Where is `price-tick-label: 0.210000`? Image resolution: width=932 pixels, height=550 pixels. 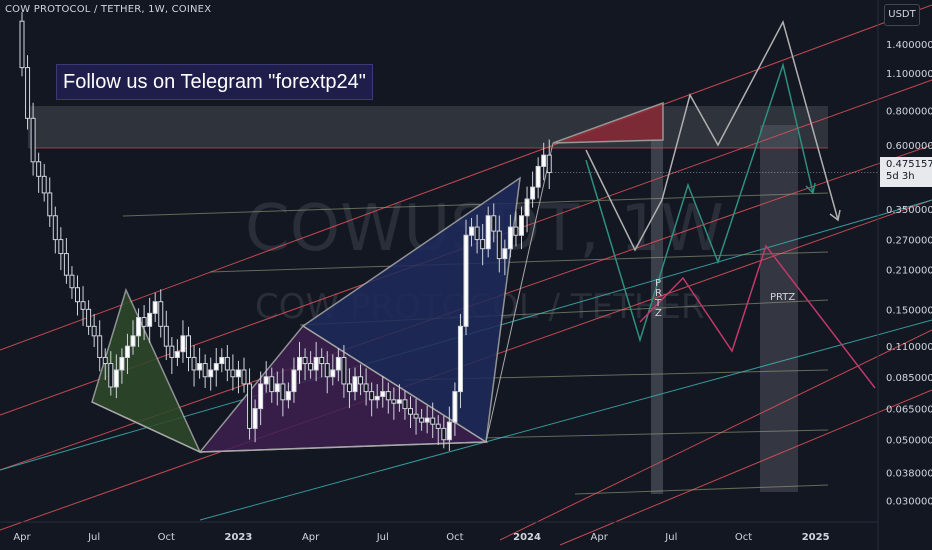
price-tick-label: 0.210000 is located at coordinates (909, 270).